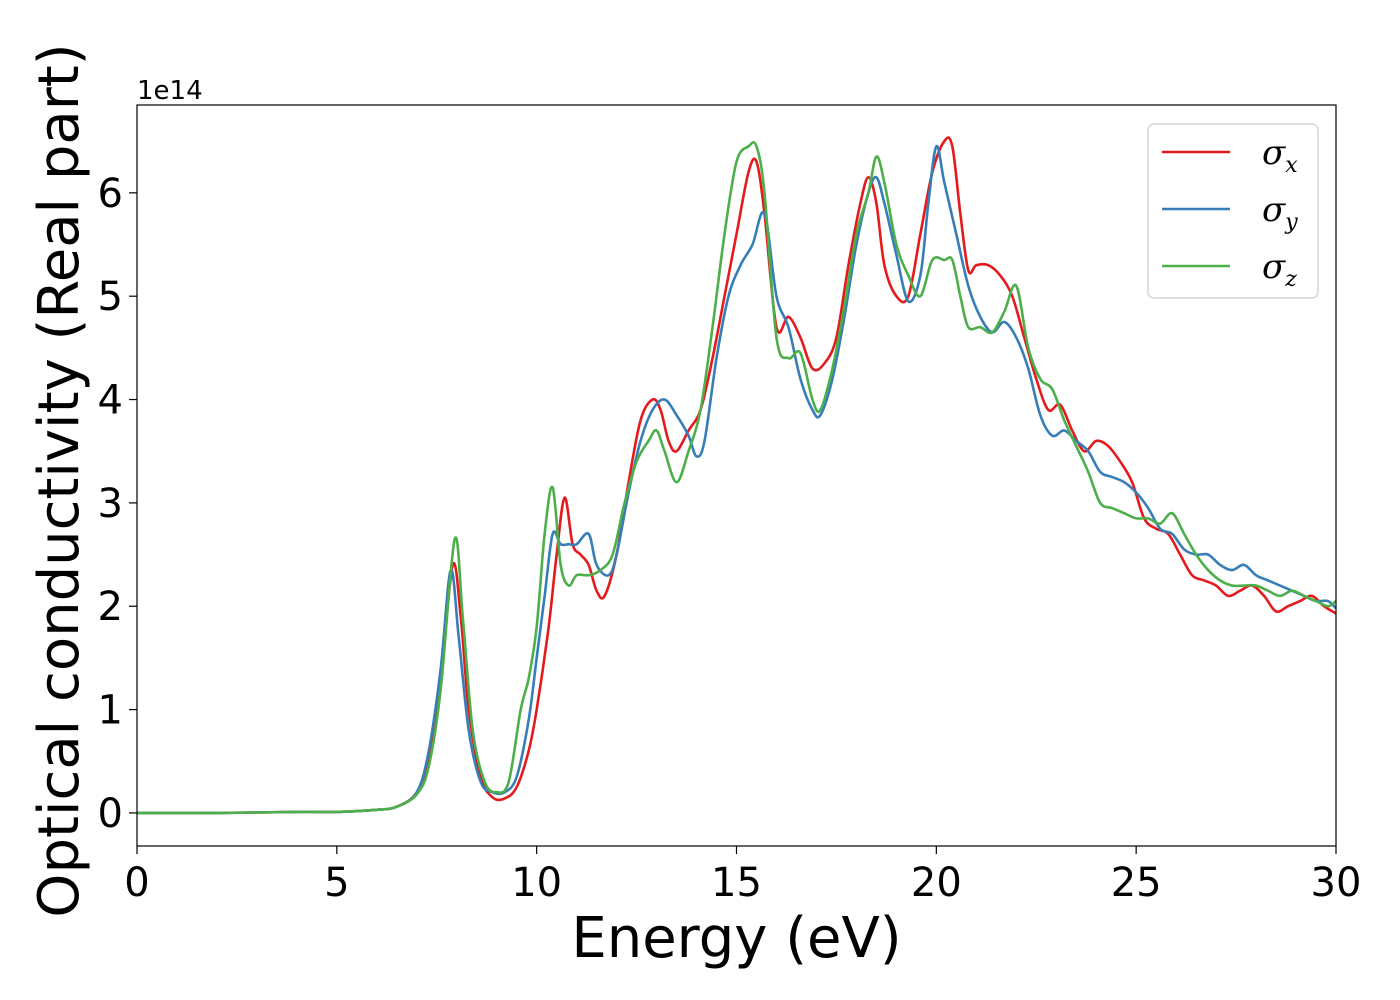 The height and width of the screenshot is (1000, 1400). I want to click on y-tick-label: 6, so click(110, 194).